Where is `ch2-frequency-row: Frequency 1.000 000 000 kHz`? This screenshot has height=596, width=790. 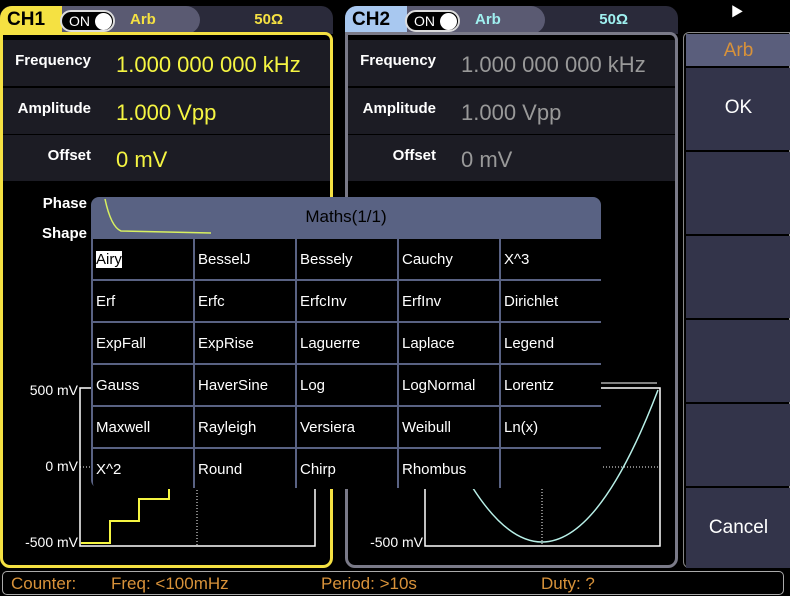 ch2-frequency-row: Frequency 1.000 000 000 kHz is located at coordinates (511, 63).